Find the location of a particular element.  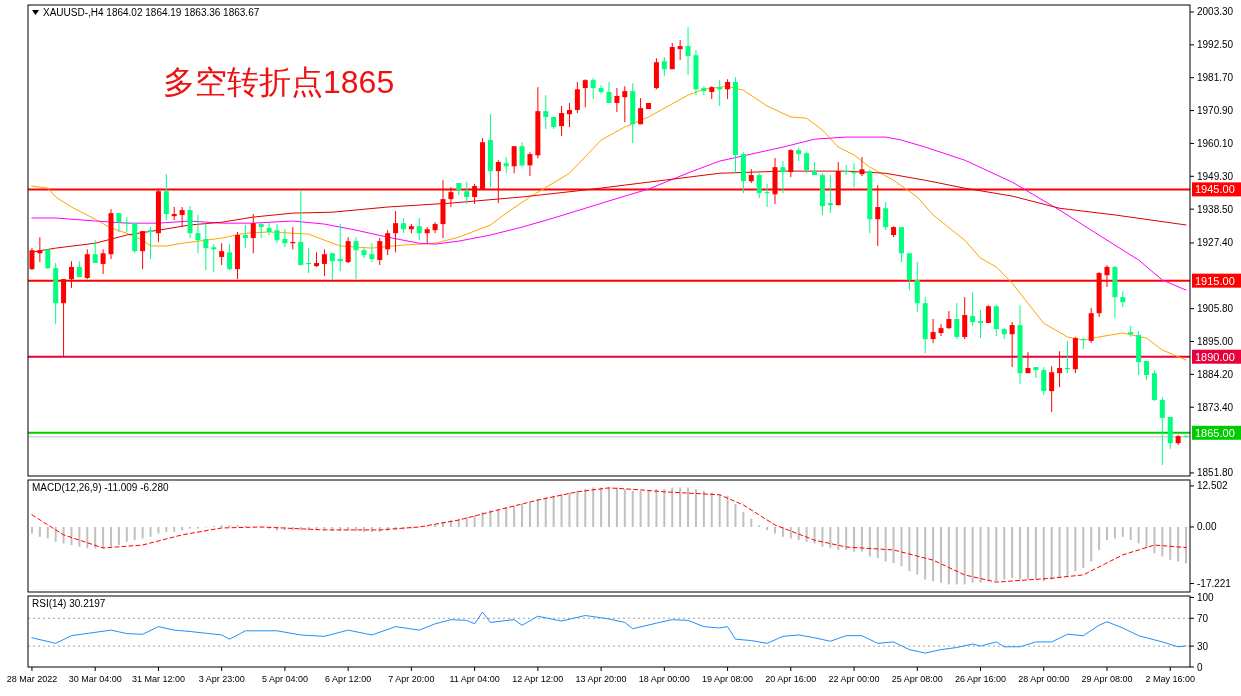

y-tick-label: 30 is located at coordinates (1203, 646).